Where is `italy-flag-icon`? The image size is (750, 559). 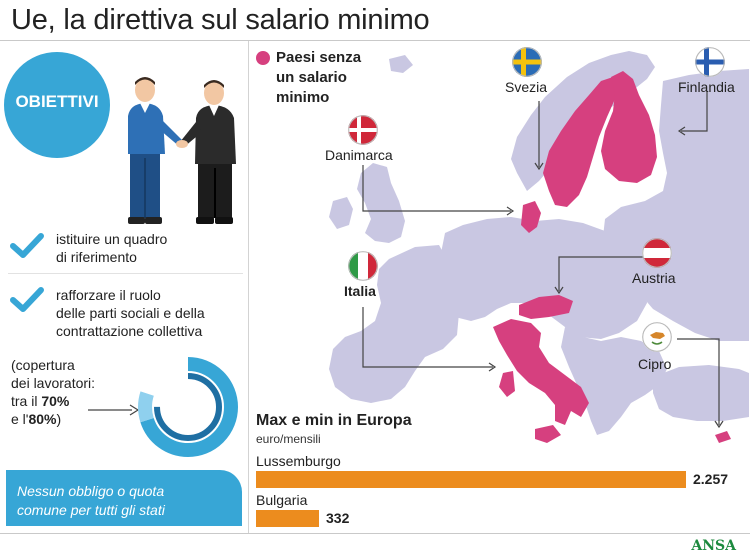 italy-flag-icon is located at coordinates (363, 266).